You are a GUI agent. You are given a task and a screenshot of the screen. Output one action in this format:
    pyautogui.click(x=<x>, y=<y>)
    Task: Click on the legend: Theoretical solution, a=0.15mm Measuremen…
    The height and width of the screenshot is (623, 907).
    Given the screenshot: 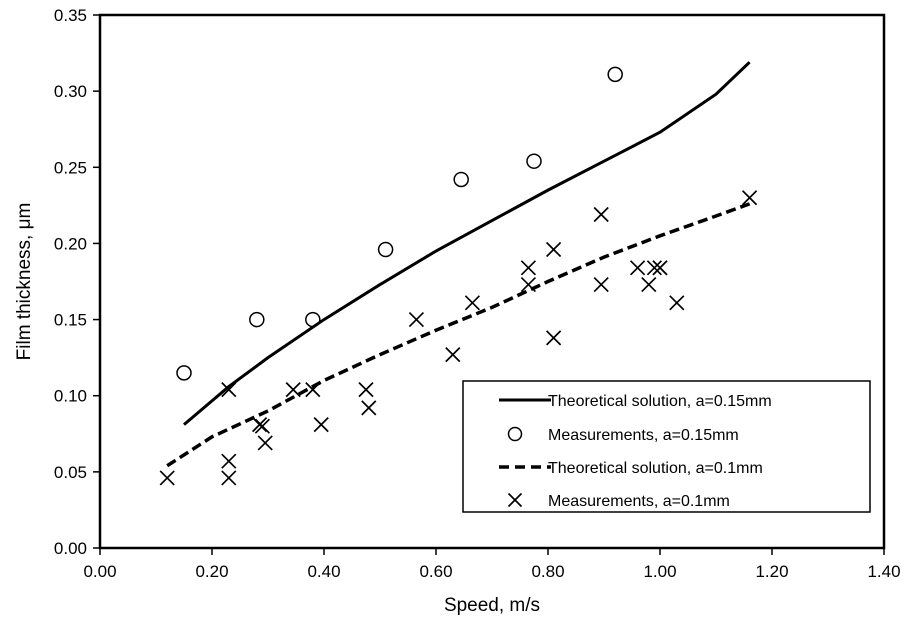 What is the action you would take?
    pyautogui.click(x=666, y=446)
    